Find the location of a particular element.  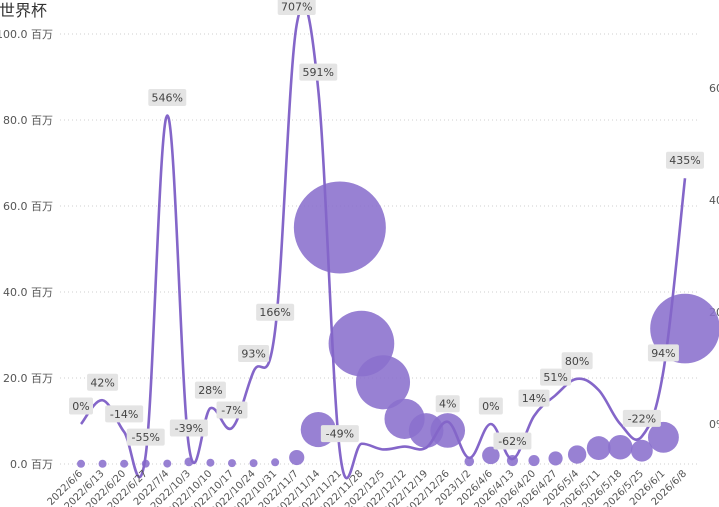

svg-text: 707% is located at coordinates (296, 7).